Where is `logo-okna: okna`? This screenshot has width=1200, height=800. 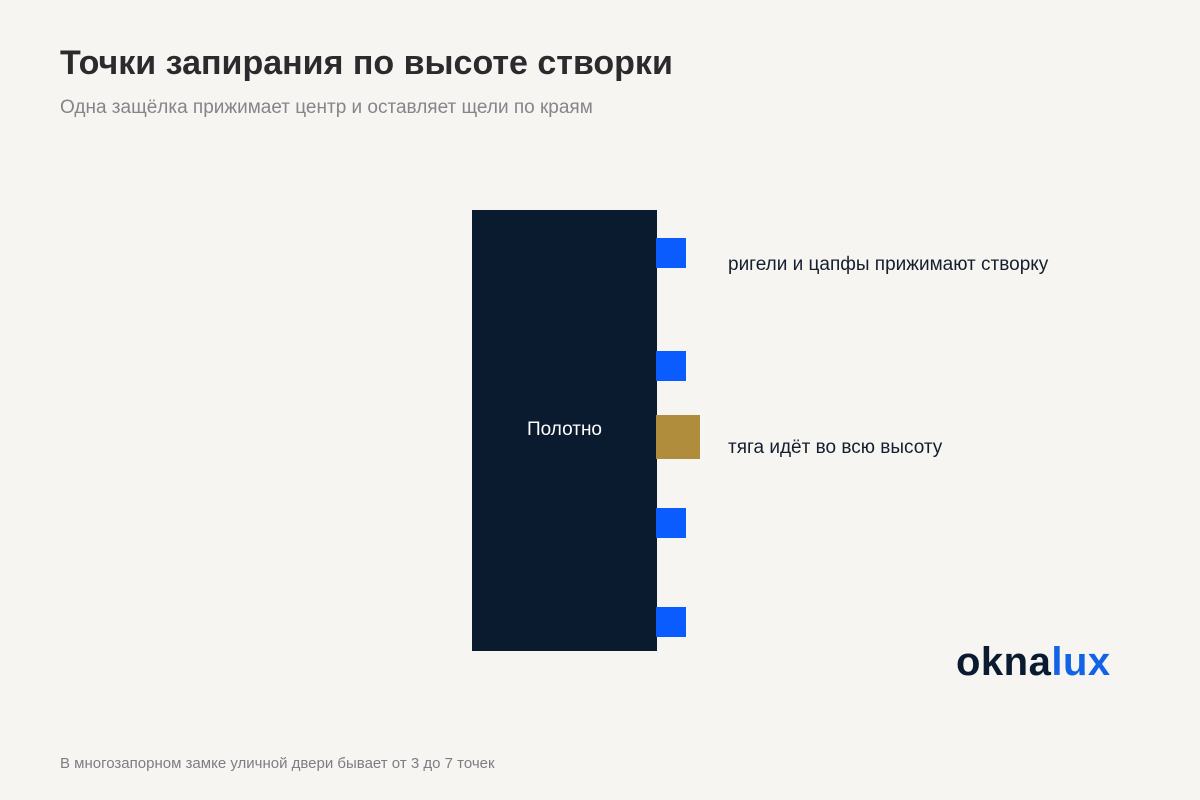 logo-okna: okna is located at coordinates (1004, 662).